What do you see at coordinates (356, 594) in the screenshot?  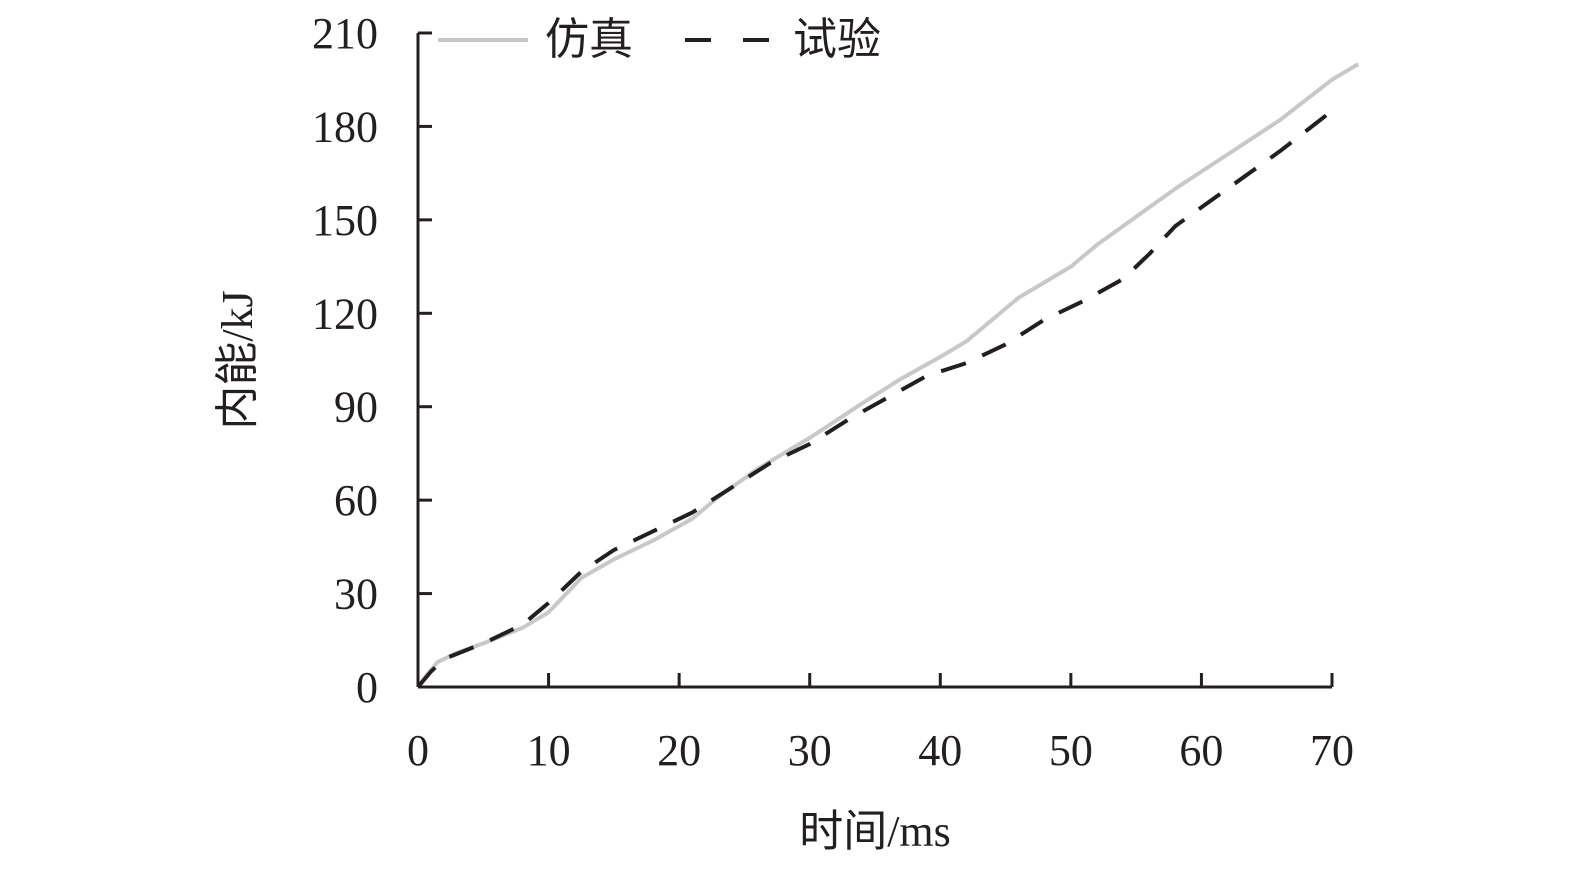 I see `y-tick-label: 30` at bounding box center [356, 594].